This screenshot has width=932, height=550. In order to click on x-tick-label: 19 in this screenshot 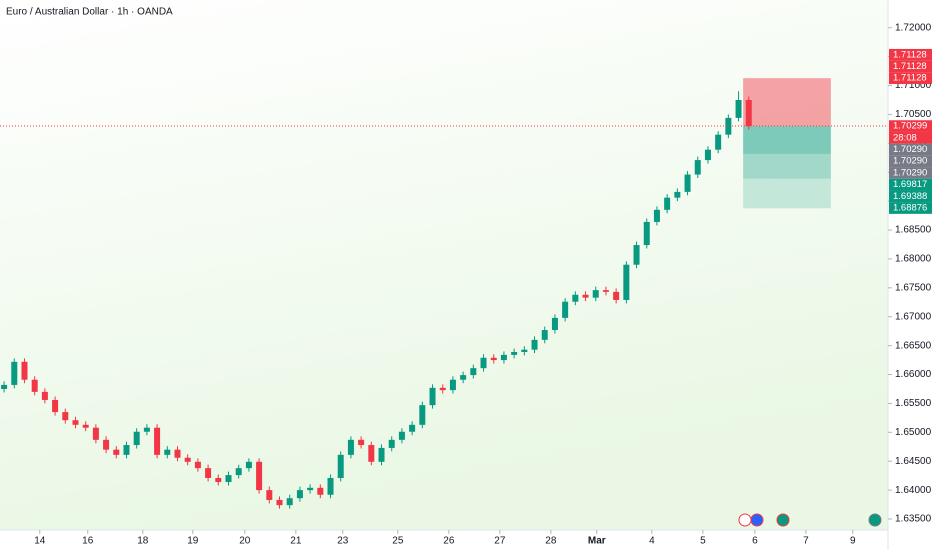, I will do `click(193, 541)`.